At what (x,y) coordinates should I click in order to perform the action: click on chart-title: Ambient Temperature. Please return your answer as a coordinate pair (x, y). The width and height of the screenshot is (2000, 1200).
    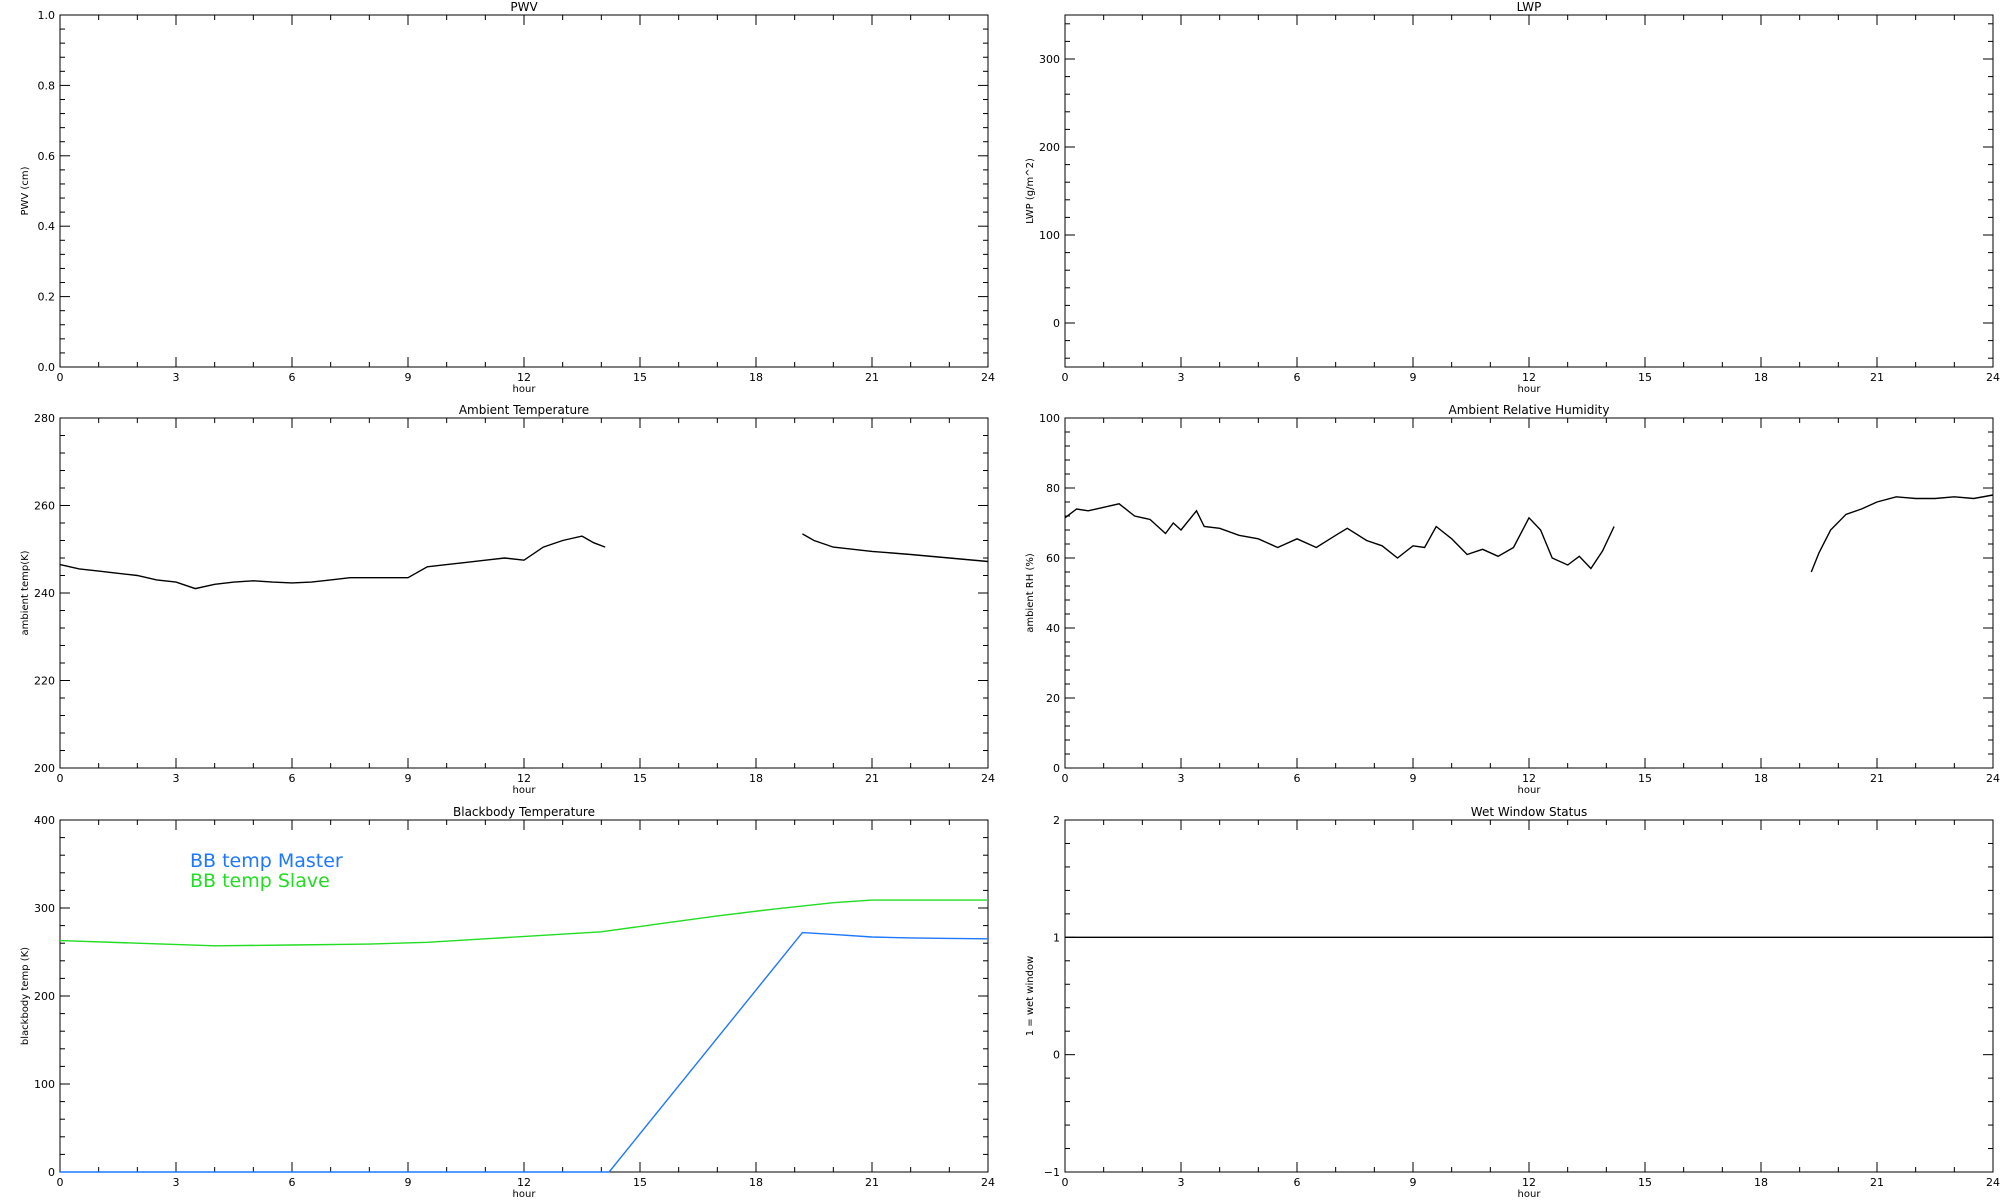
    Looking at the image, I should click on (524, 410).